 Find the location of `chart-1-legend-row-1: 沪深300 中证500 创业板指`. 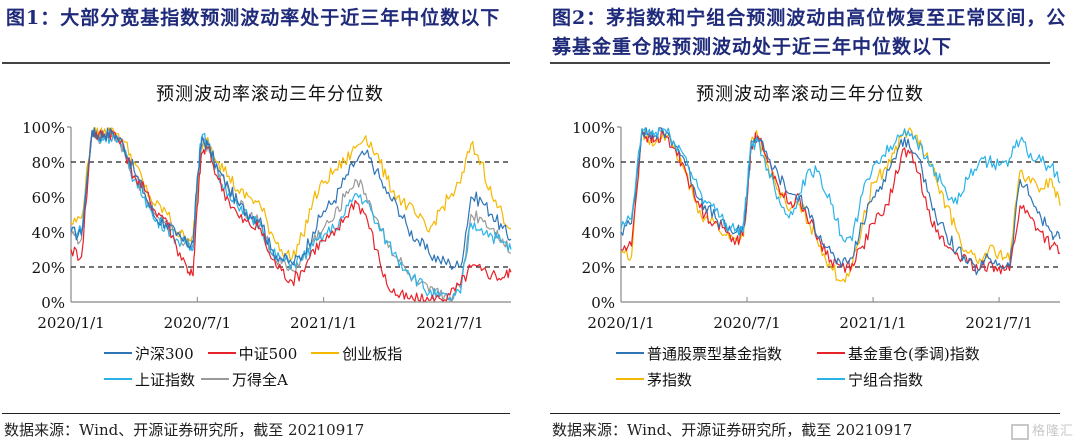

chart-1-legend-row-1: 沪深300 中证500 创业板指 is located at coordinates (256, 353).